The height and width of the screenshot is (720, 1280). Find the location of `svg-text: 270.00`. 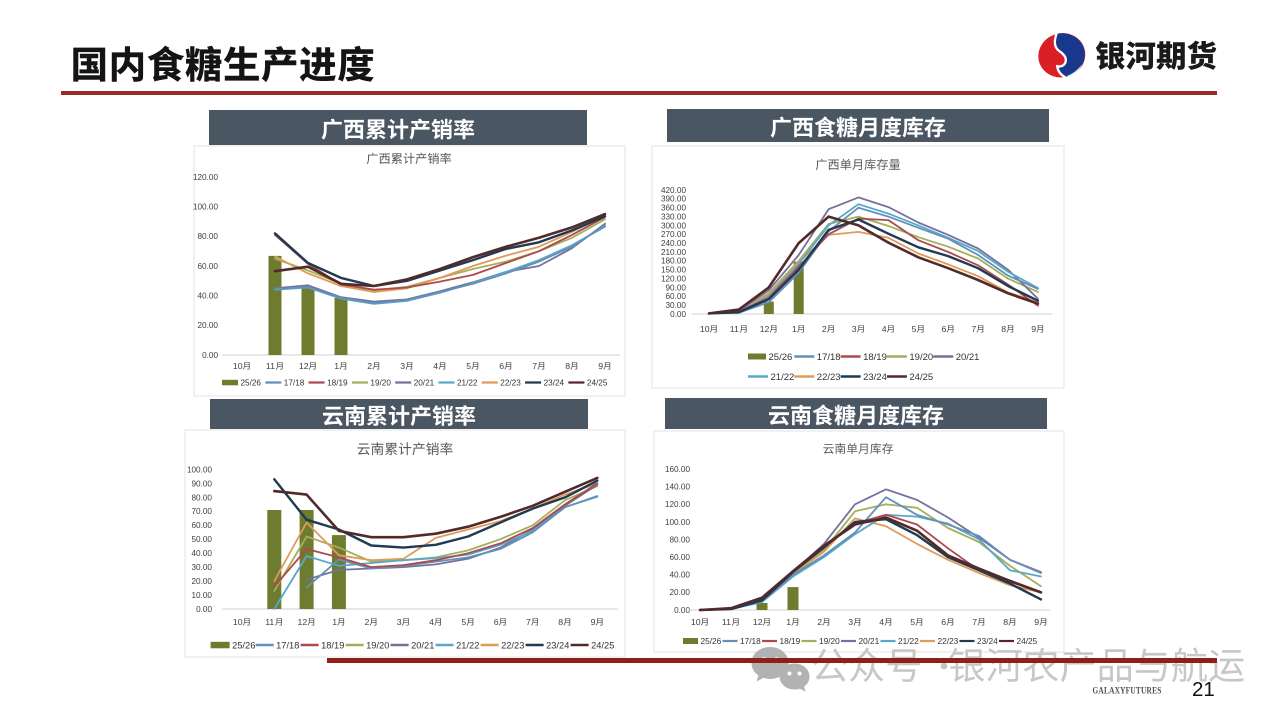

svg-text: 270.00 is located at coordinates (673, 234).